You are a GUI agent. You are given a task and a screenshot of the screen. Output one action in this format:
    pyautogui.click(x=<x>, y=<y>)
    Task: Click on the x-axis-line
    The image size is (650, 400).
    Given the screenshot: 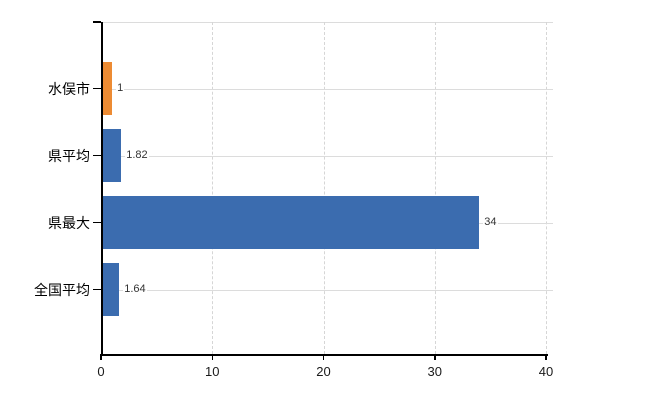 What is the action you would take?
    pyautogui.click(x=324, y=355)
    